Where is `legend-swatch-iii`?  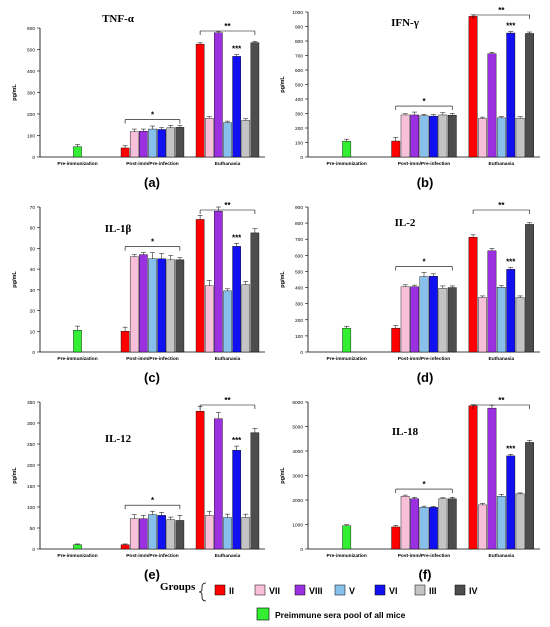
legend-swatch-iii is located at coordinates (420, 590).